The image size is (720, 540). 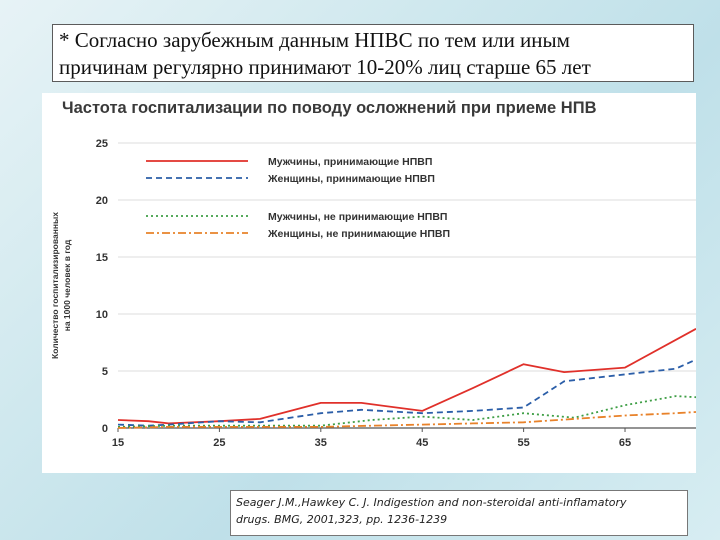 I want to click on x-tick-label: 45, so click(x=422, y=443).